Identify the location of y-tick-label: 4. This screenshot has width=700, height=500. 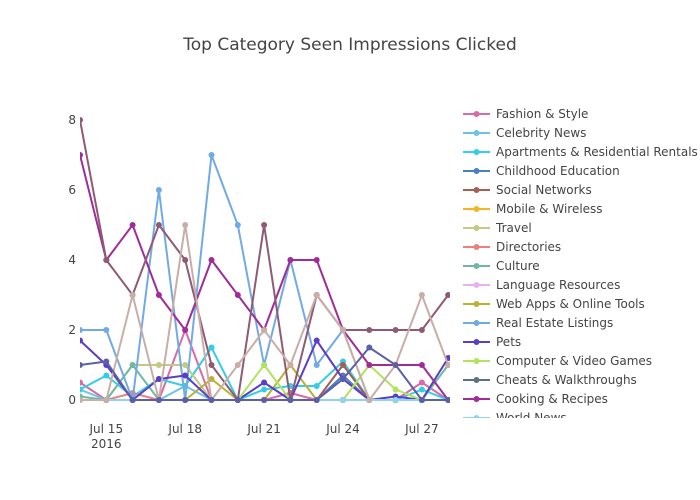
(72, 260).